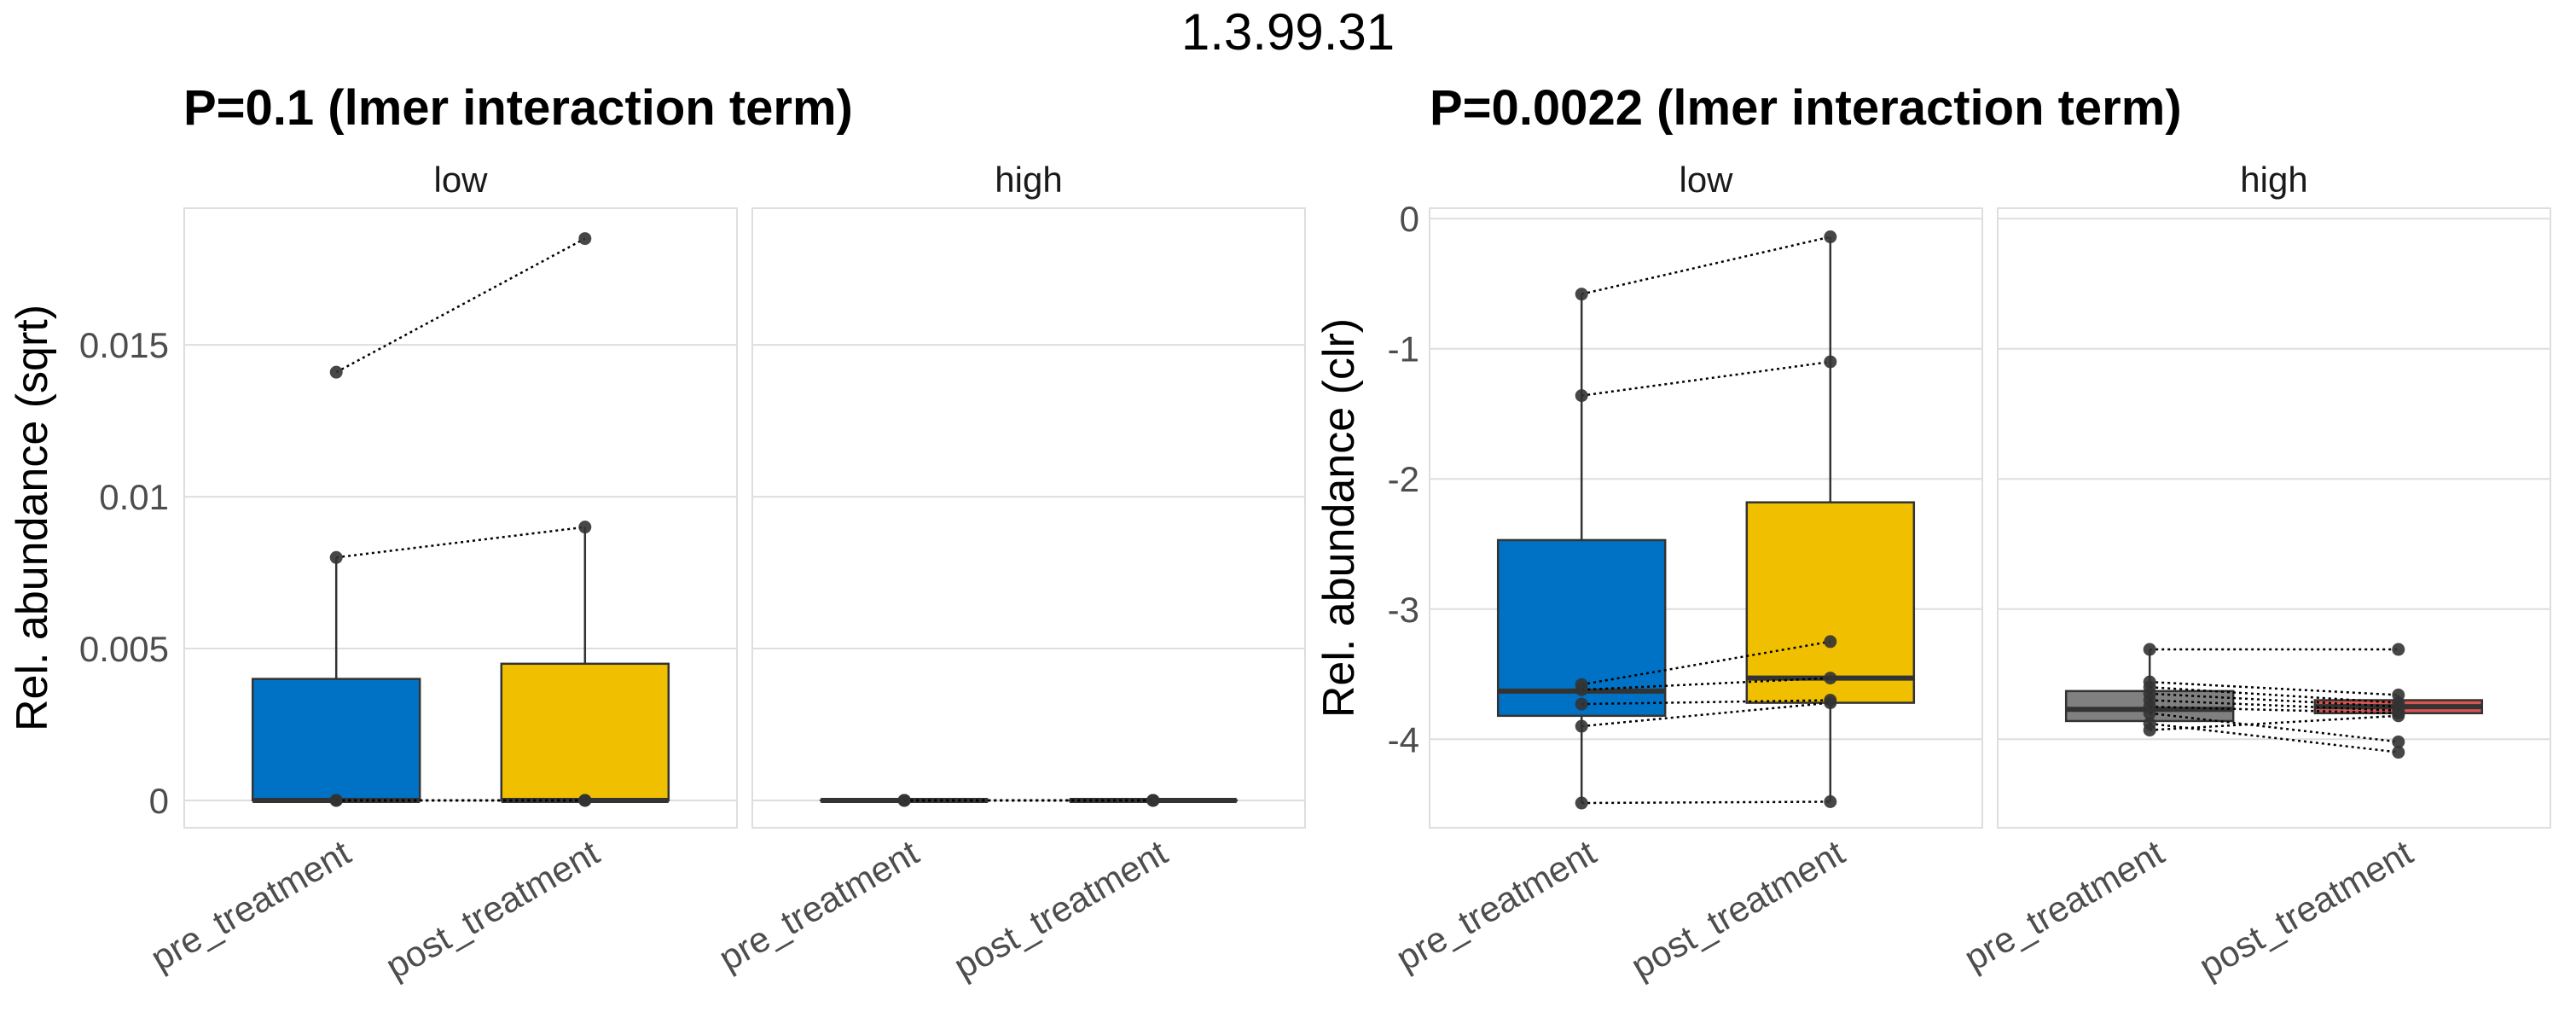 Image resolution: width=2576 pixels, height=1024 pixels. What do you see at coordinates (1806, 108) in the screenshot?
I see `plot-title: P=0.0022 (lmer interaction term)` at bounding box center [1806, 108].